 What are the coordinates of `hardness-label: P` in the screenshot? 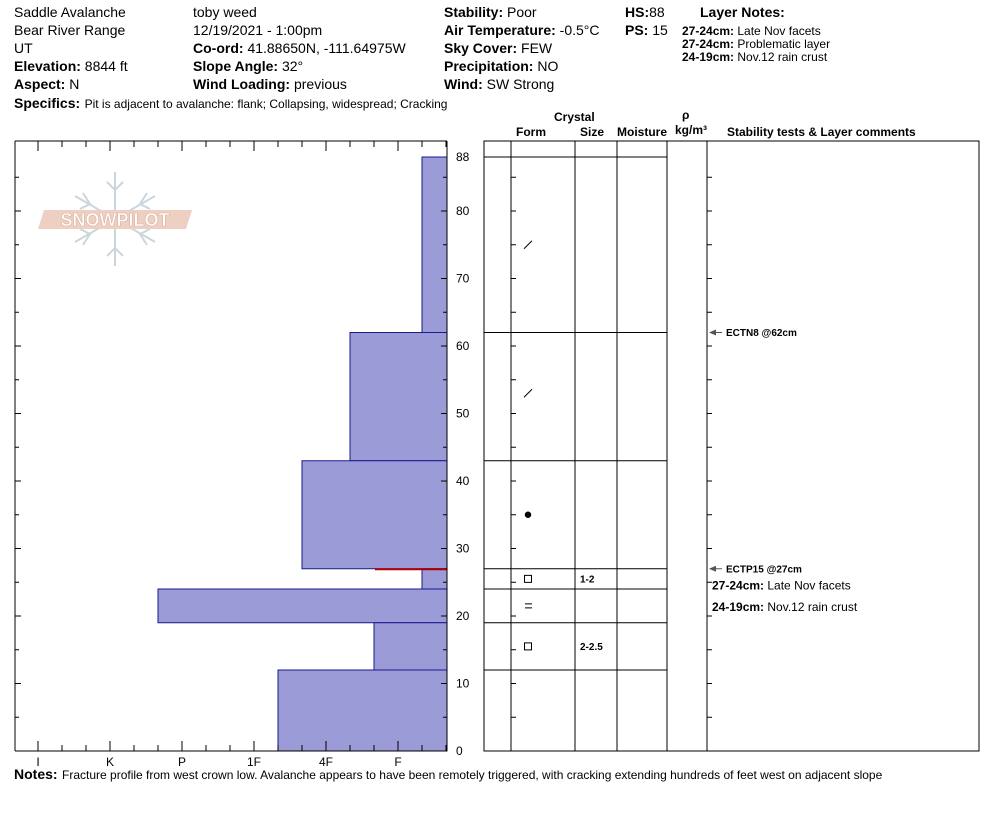 It's located at (182, 762).